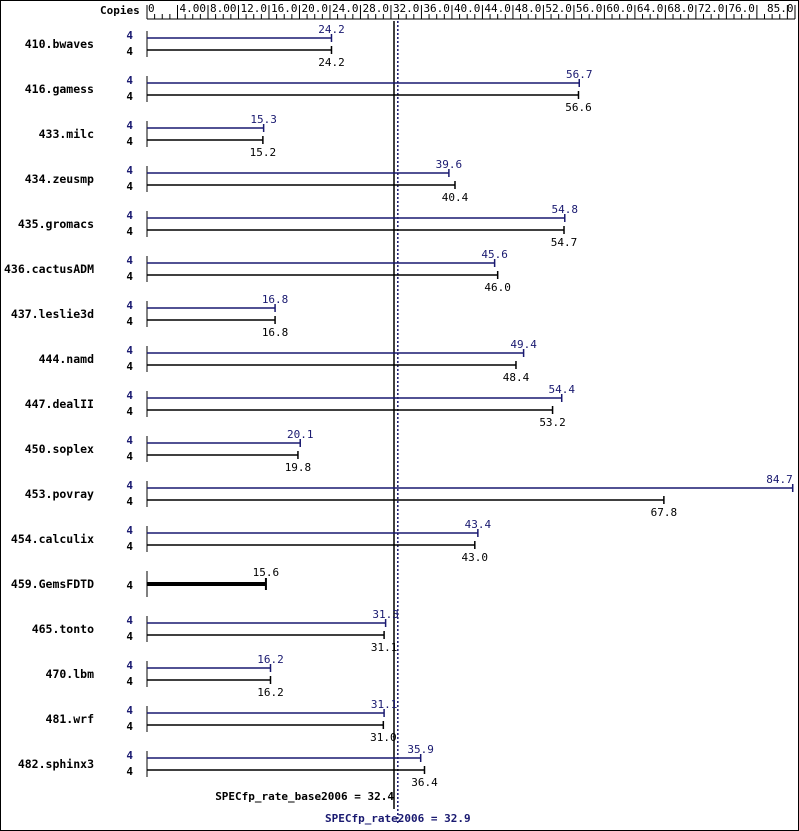 The image size is (799, 831). I want to click on value-label-base: 48.4, so click(516, 377).